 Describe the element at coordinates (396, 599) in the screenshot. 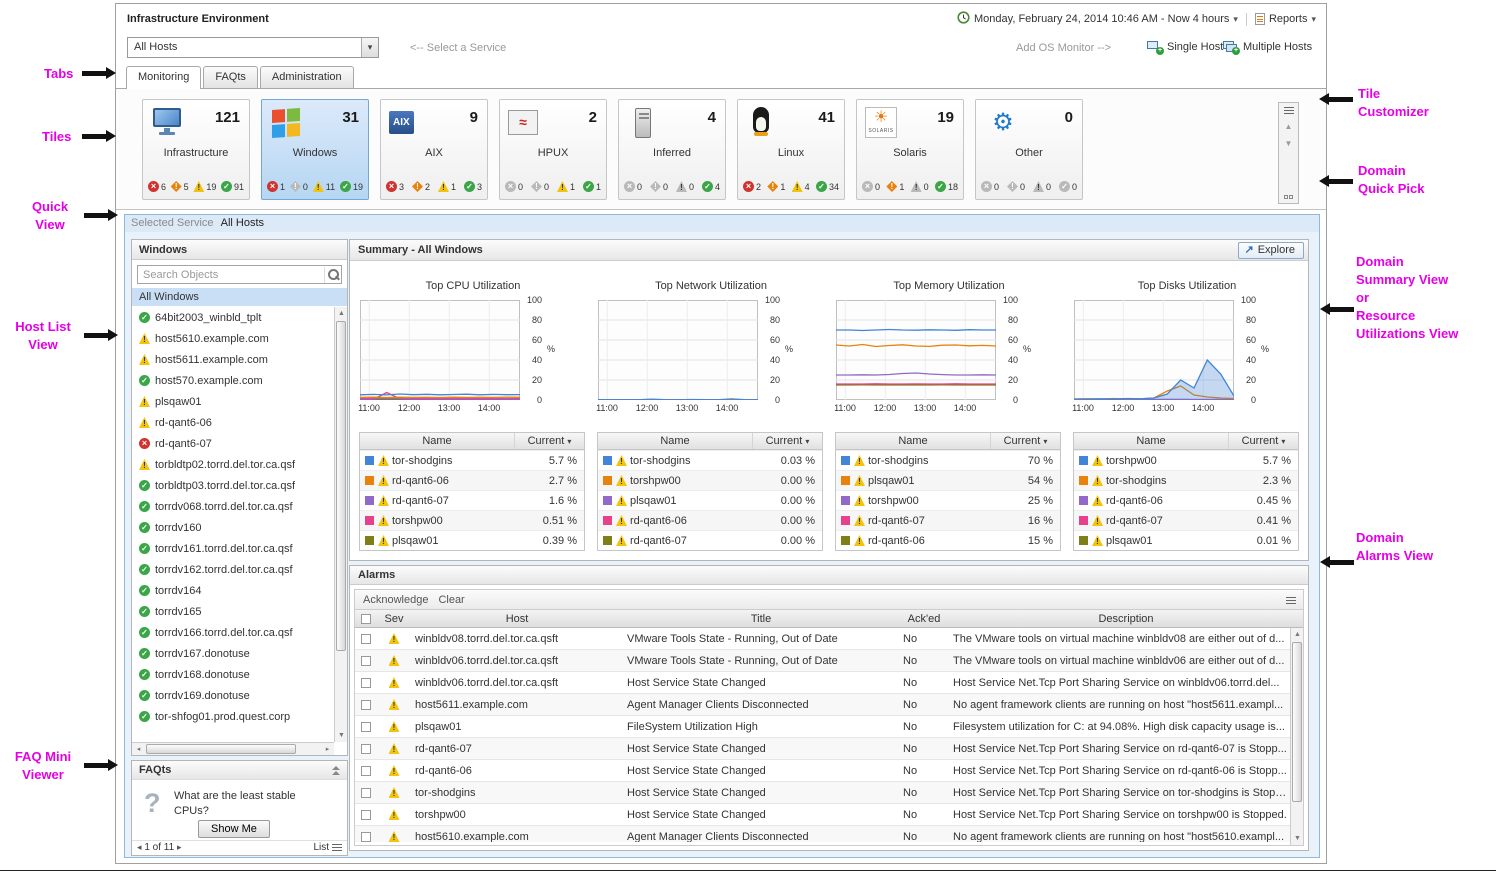

I see `acknowledge-button: Acknowledge` at that location.